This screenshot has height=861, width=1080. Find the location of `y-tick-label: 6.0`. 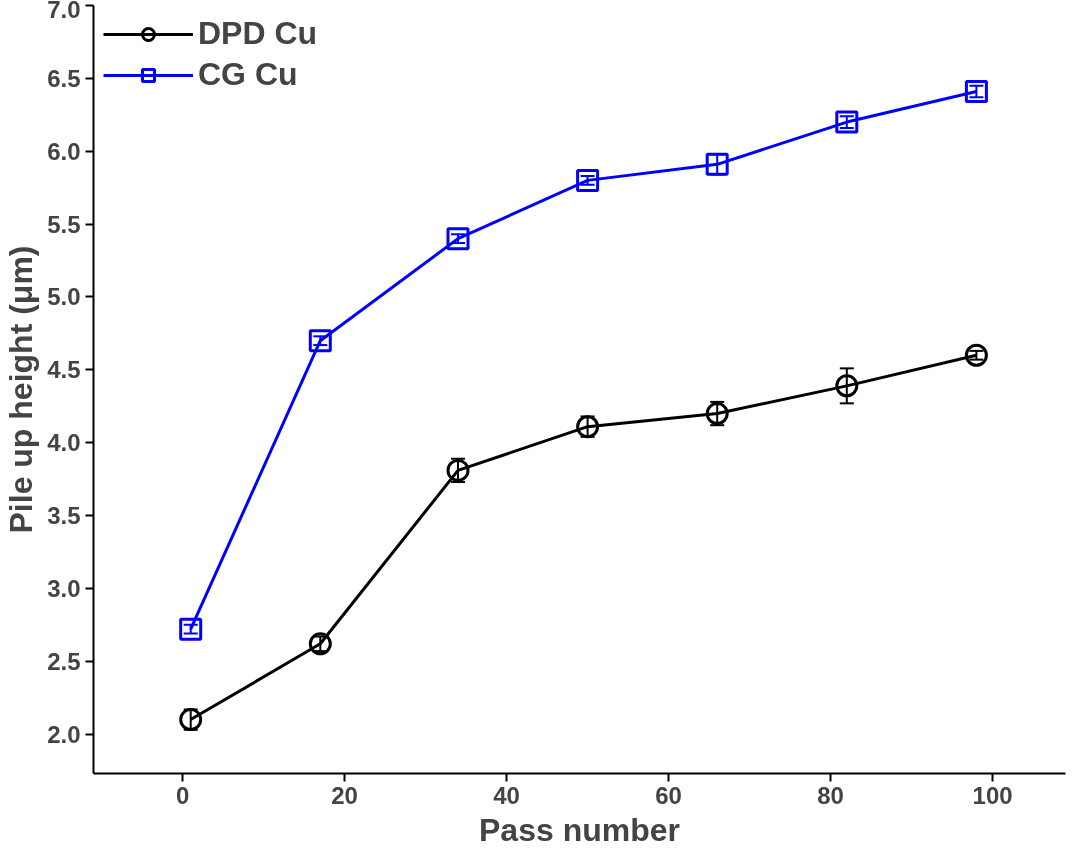

y-tick-label: 6.0 is located at coordinates (64, 151).